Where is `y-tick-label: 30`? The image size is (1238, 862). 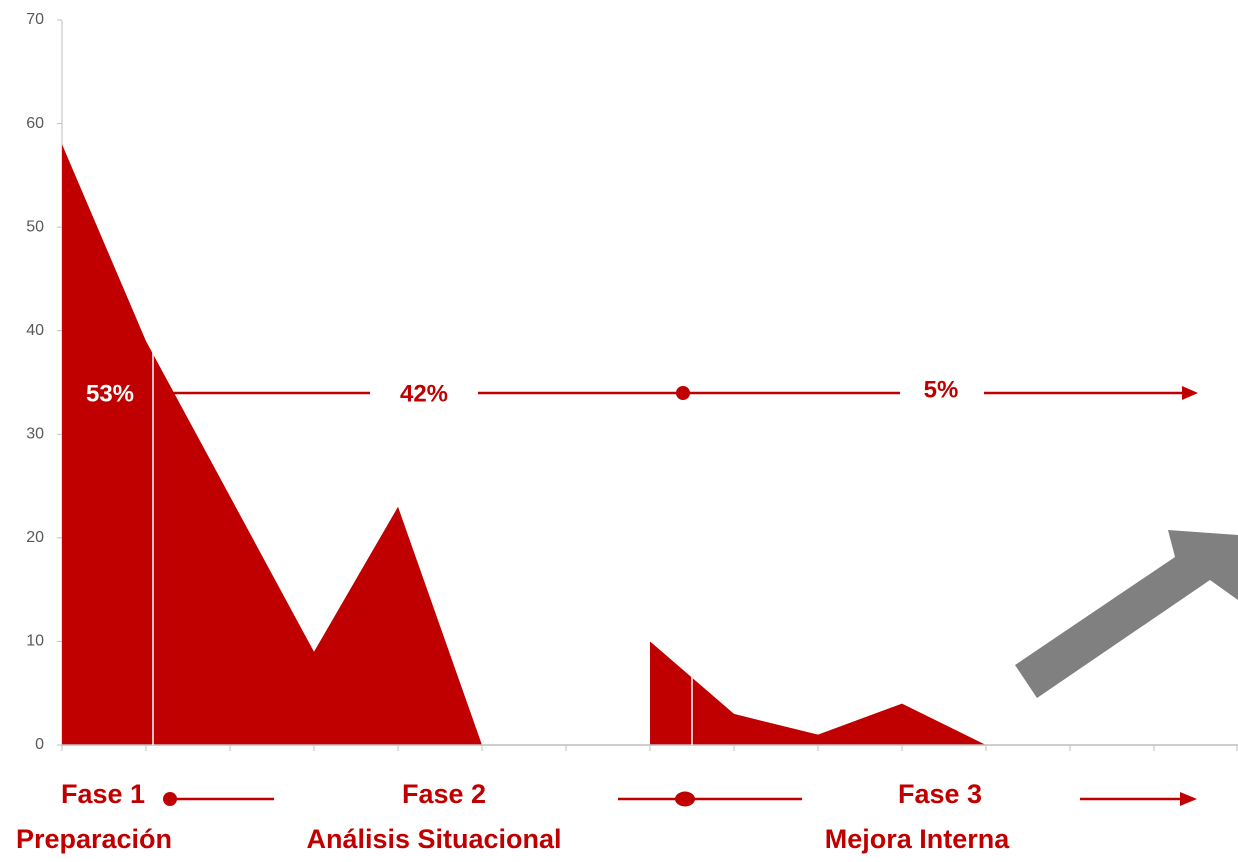
y-tick-label: 30 is located at coordinates (35, 434).